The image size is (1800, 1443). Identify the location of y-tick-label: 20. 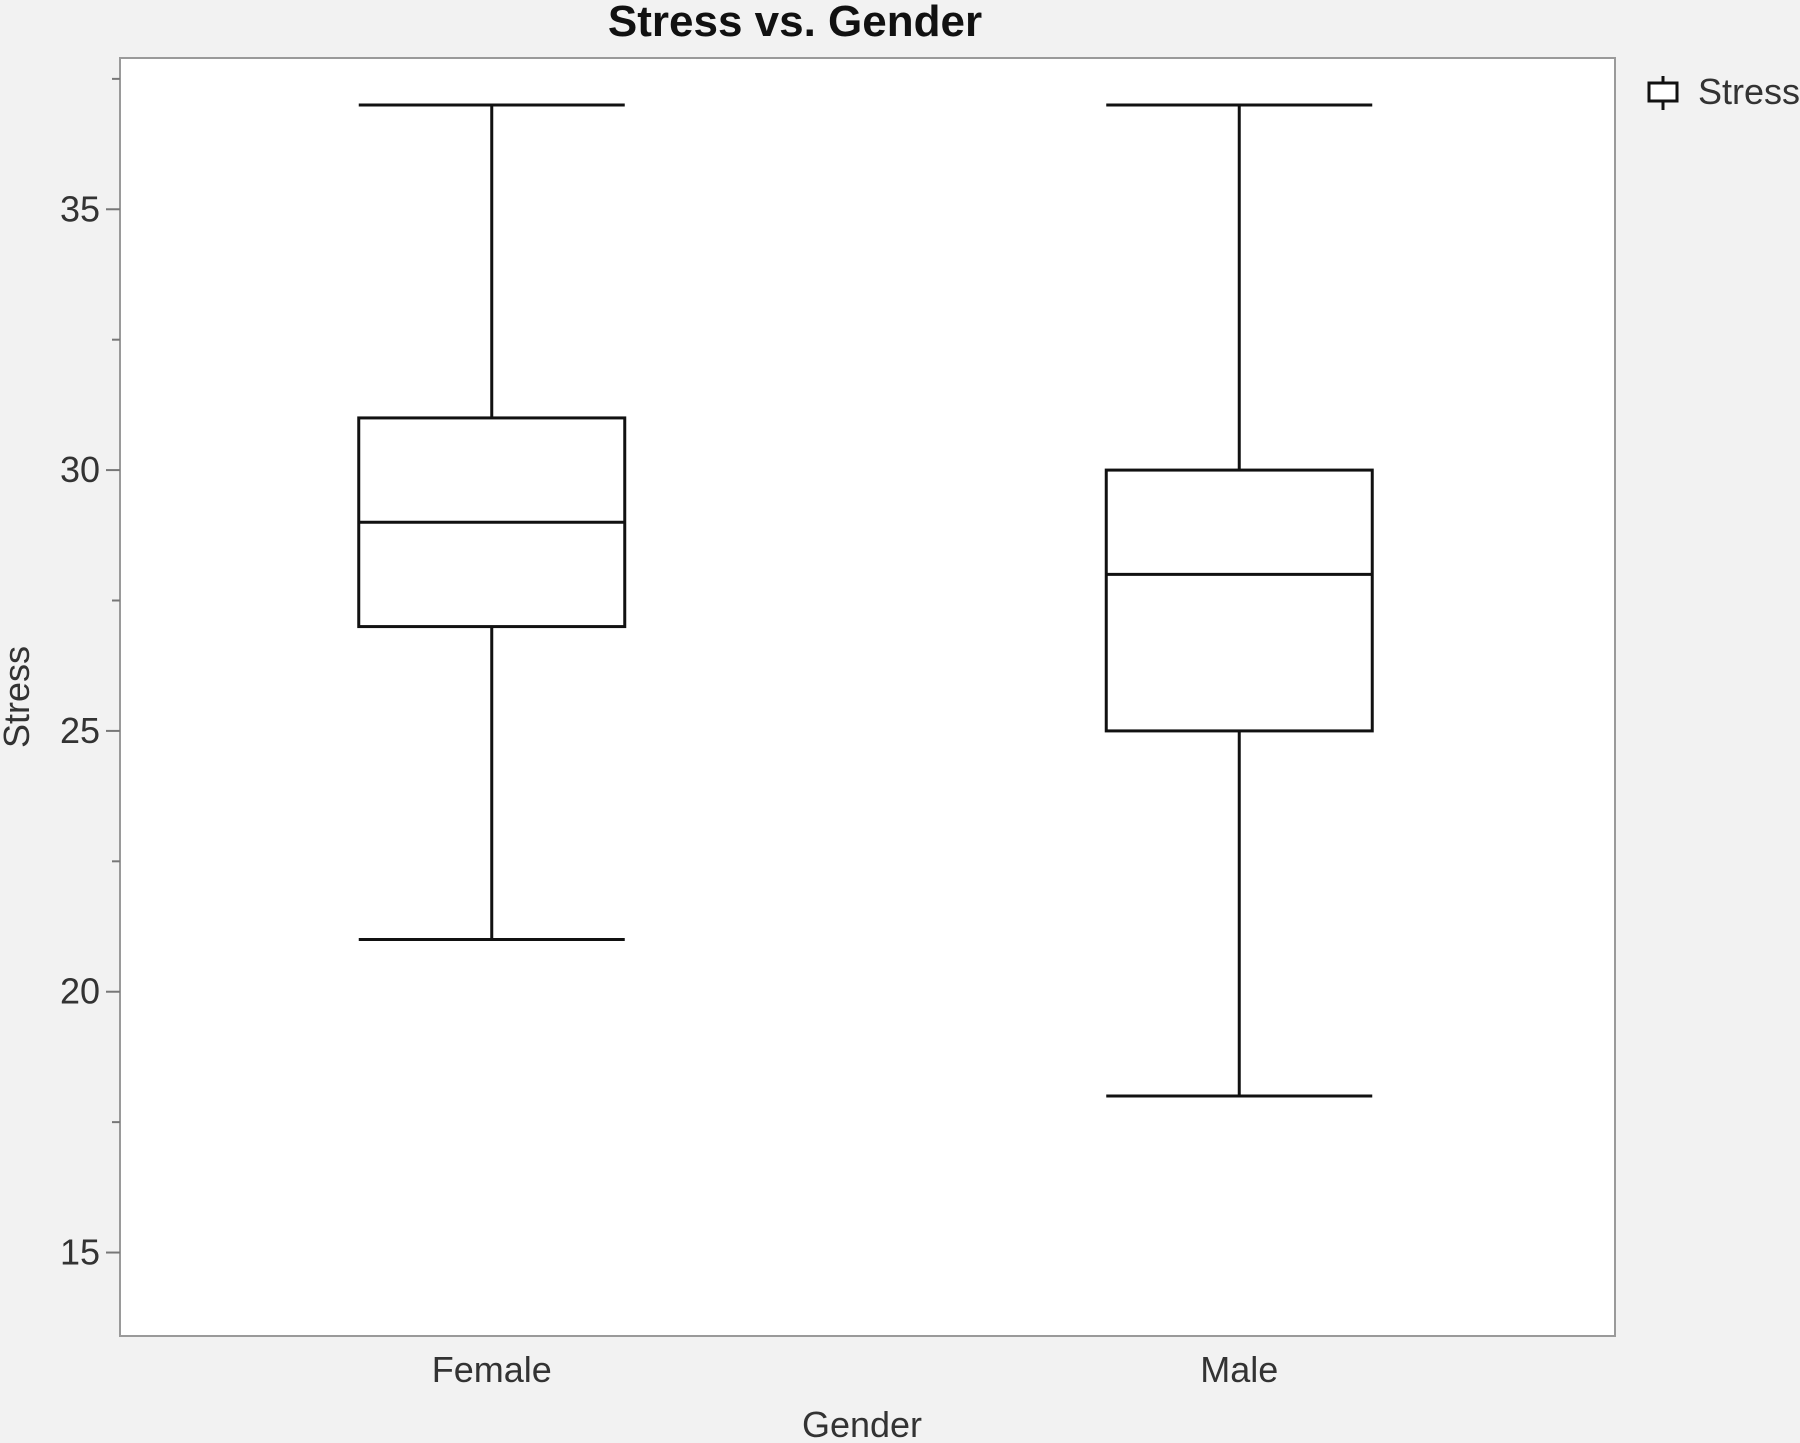
(80, 991).